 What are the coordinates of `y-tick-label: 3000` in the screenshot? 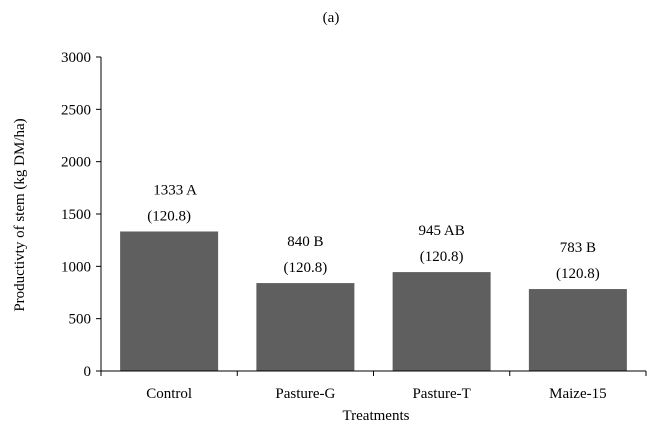 It's located at (76, 58).